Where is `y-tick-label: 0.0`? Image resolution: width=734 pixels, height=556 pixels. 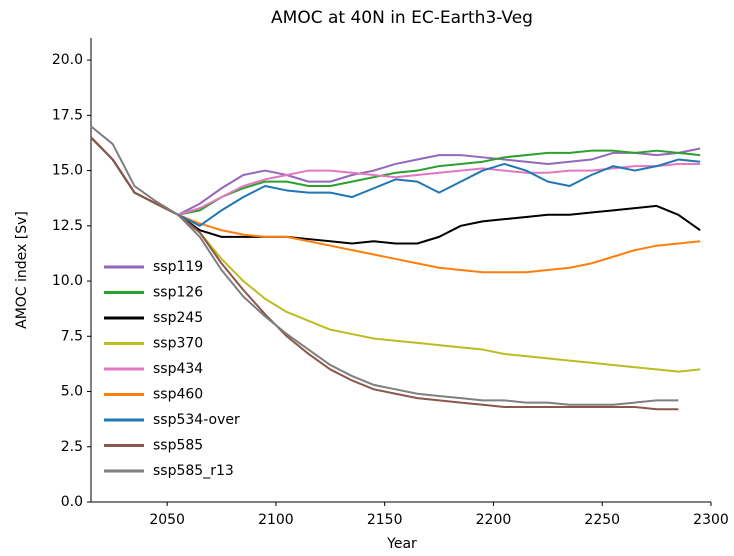 y-tick-label: 0.0 is located at coordinates (72, 502).